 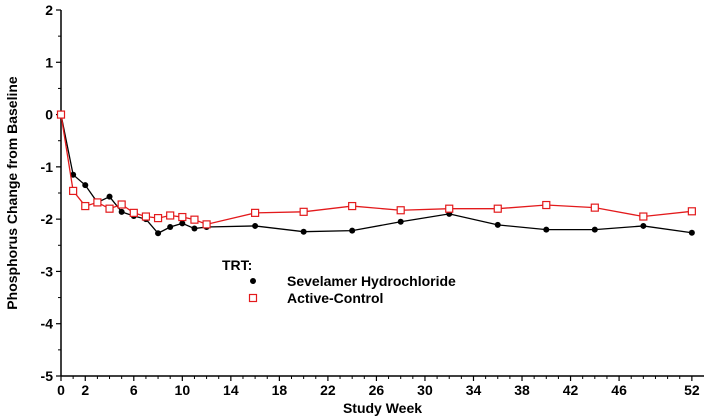 What do you see at coordinates (183, 390) in the screenshot?
I see `x-tick-label: 10` at bounding box center [183, 390].